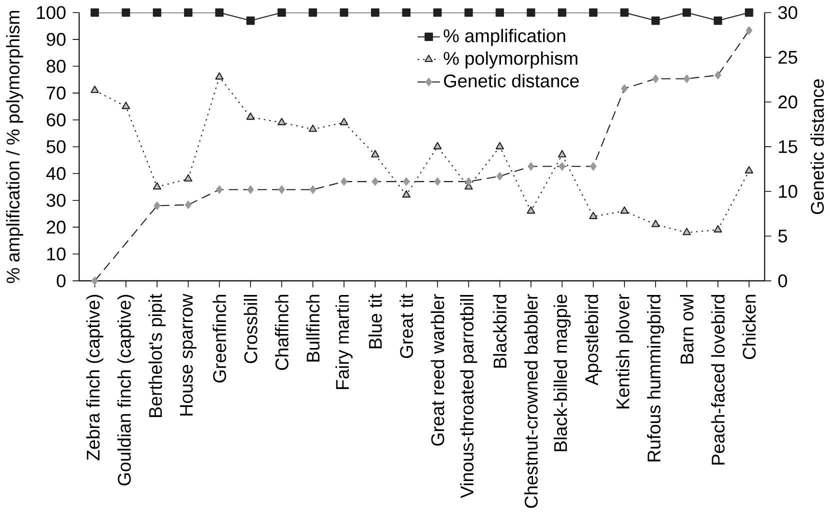  I want to click on y2-tick-label: 0, so click(783, 281).